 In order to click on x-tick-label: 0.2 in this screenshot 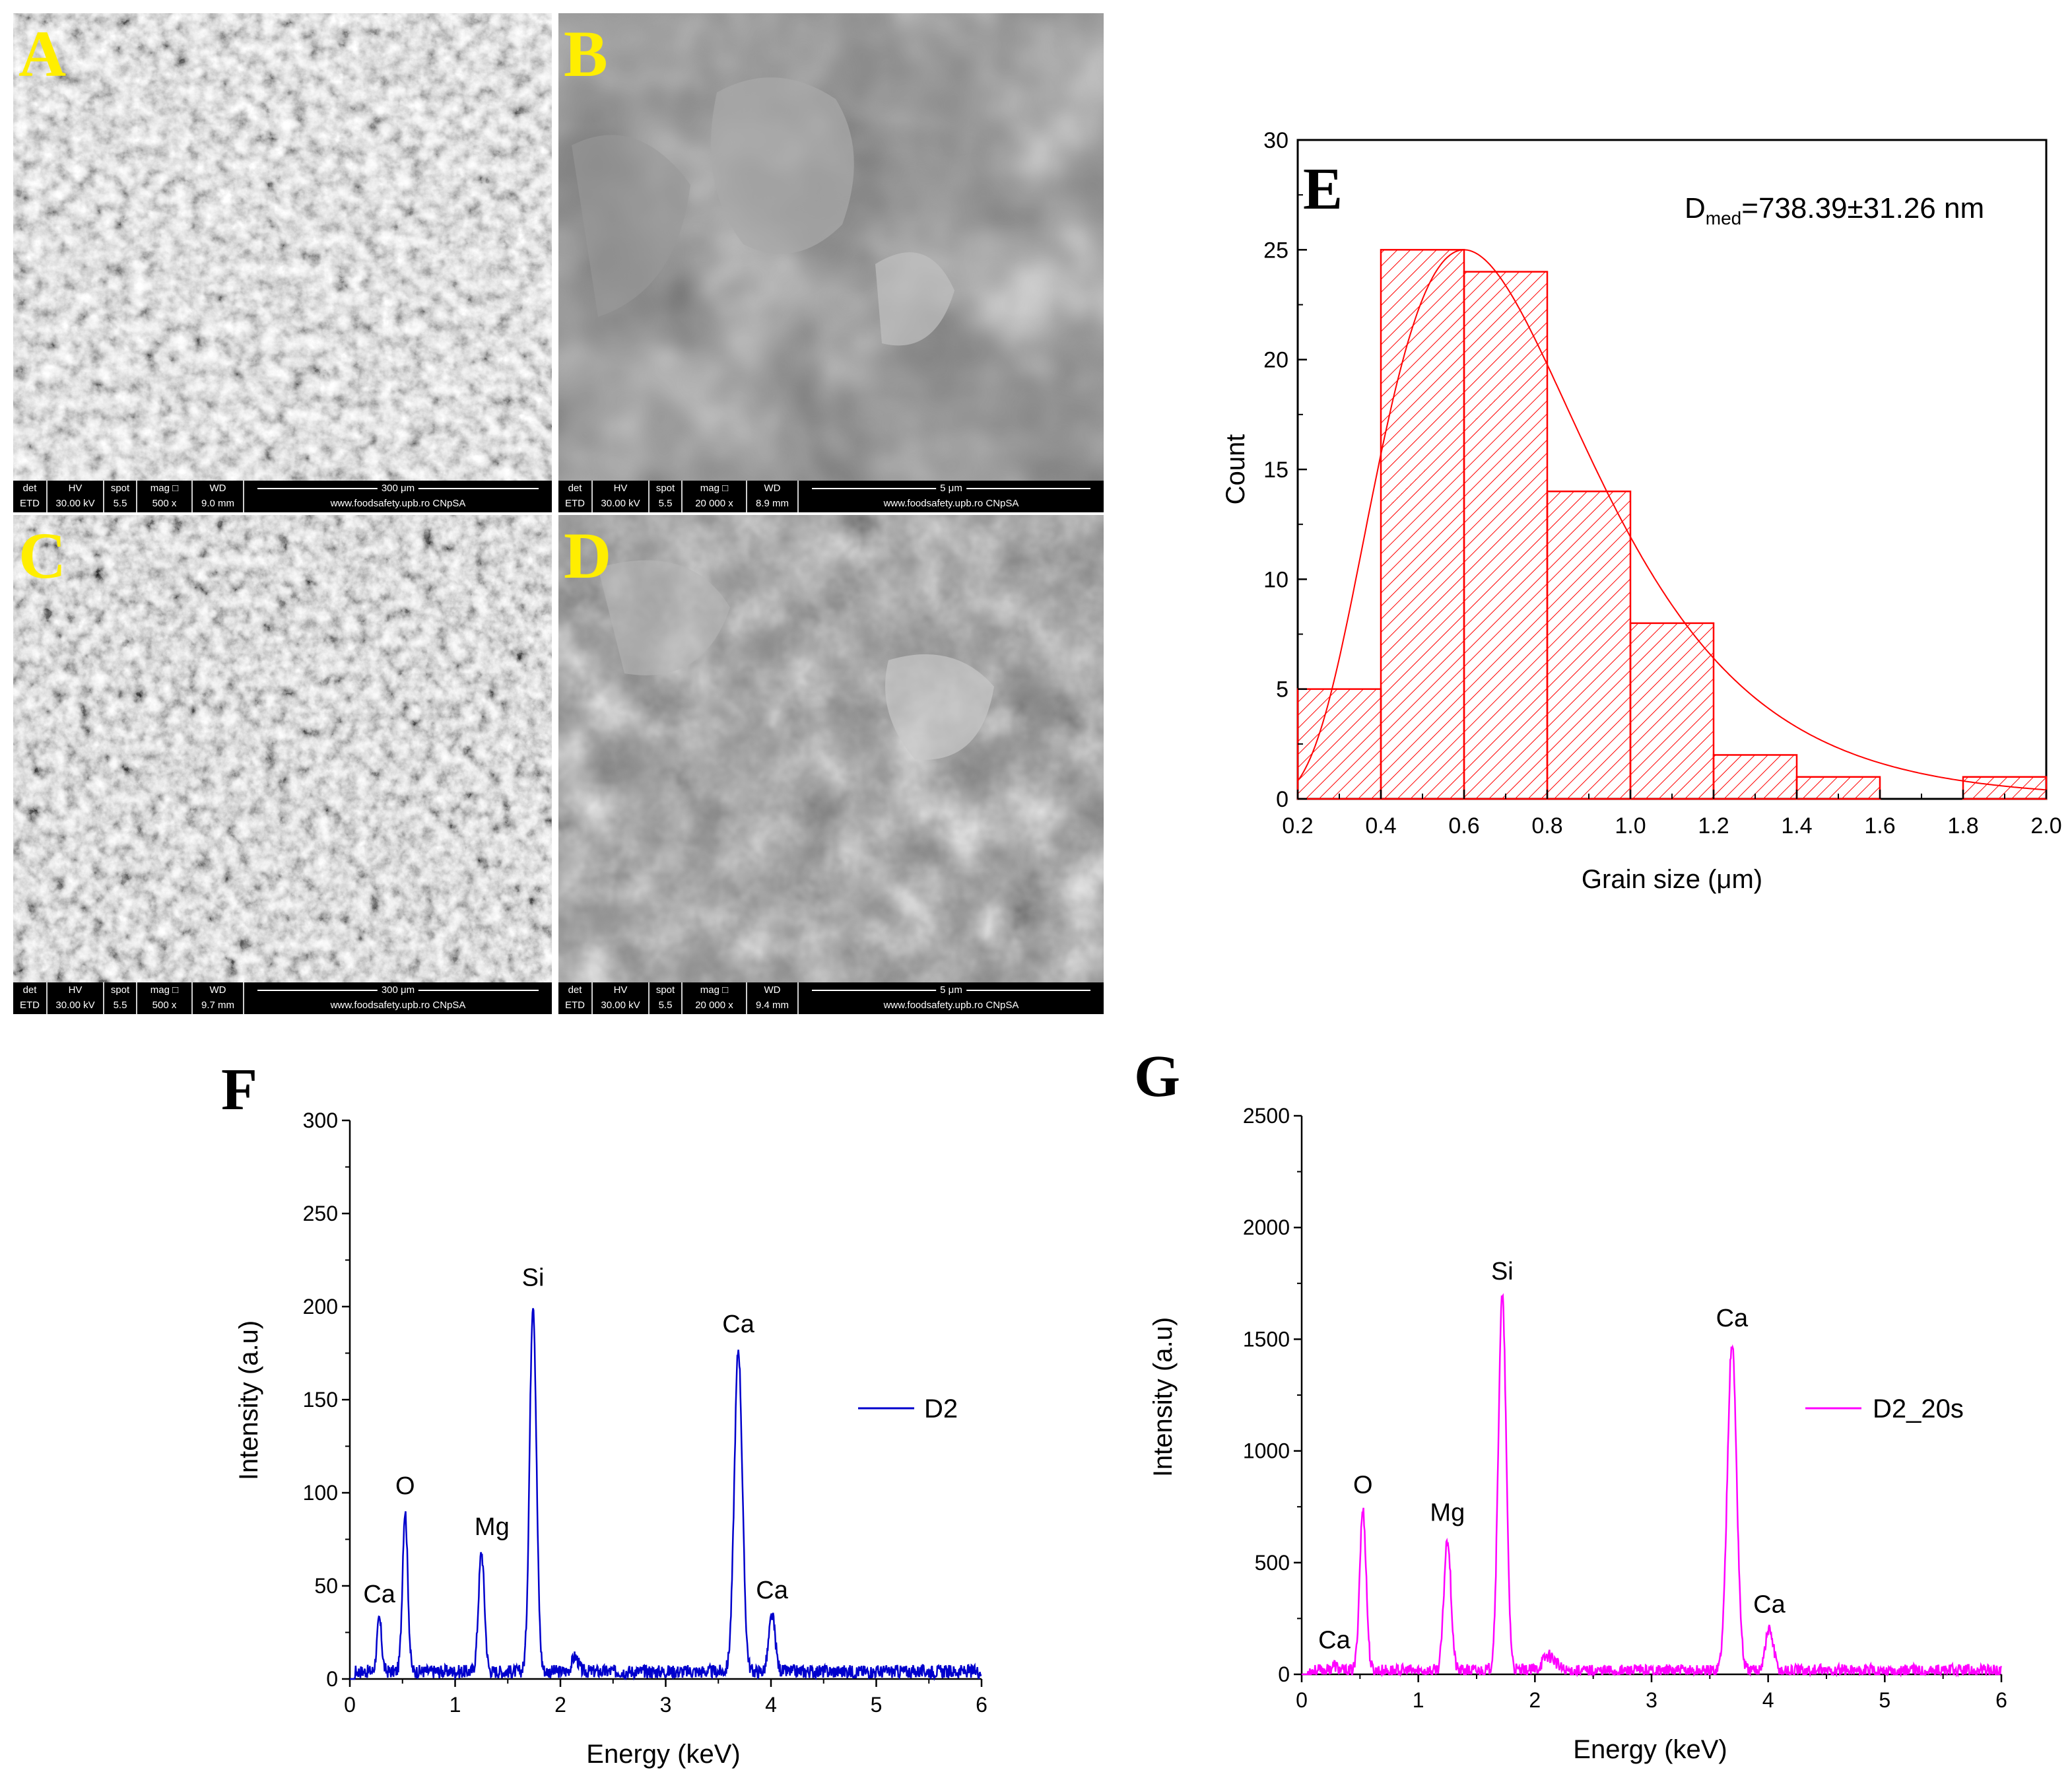, I will do `click(1297, 825)`.